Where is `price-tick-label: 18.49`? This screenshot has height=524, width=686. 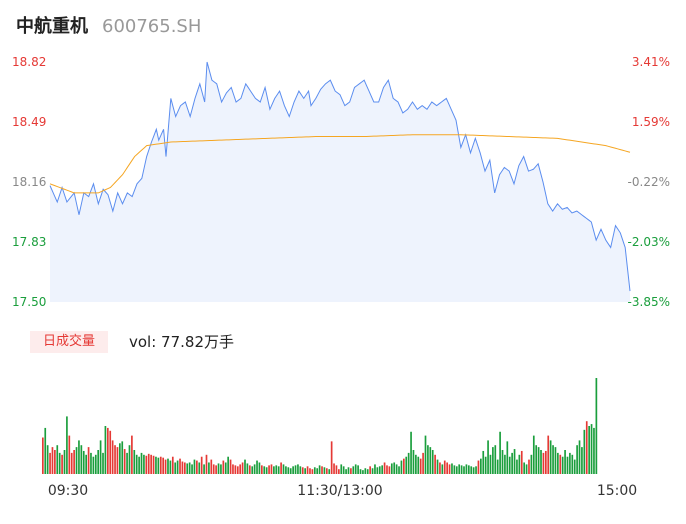
price-tick-label: 18.49 is located at coordinates (29, 122).